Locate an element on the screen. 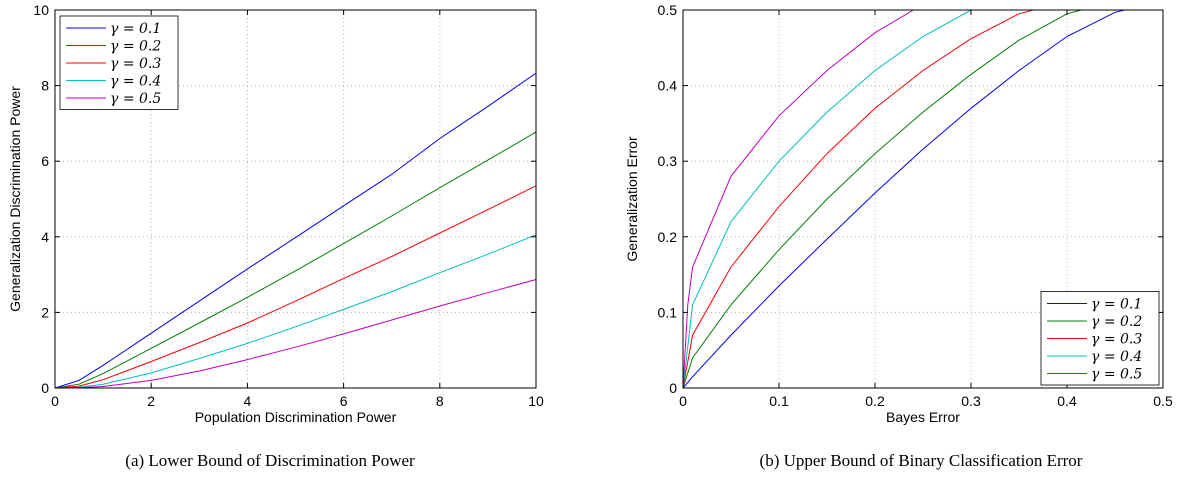 Image resolution: width=1185 pixels, height=486 pixels. legend: γ = 0.1 γ = 0.2γ = 0.3 γ = 0.4γ = 0.5 is located at coordinates (119, 62).